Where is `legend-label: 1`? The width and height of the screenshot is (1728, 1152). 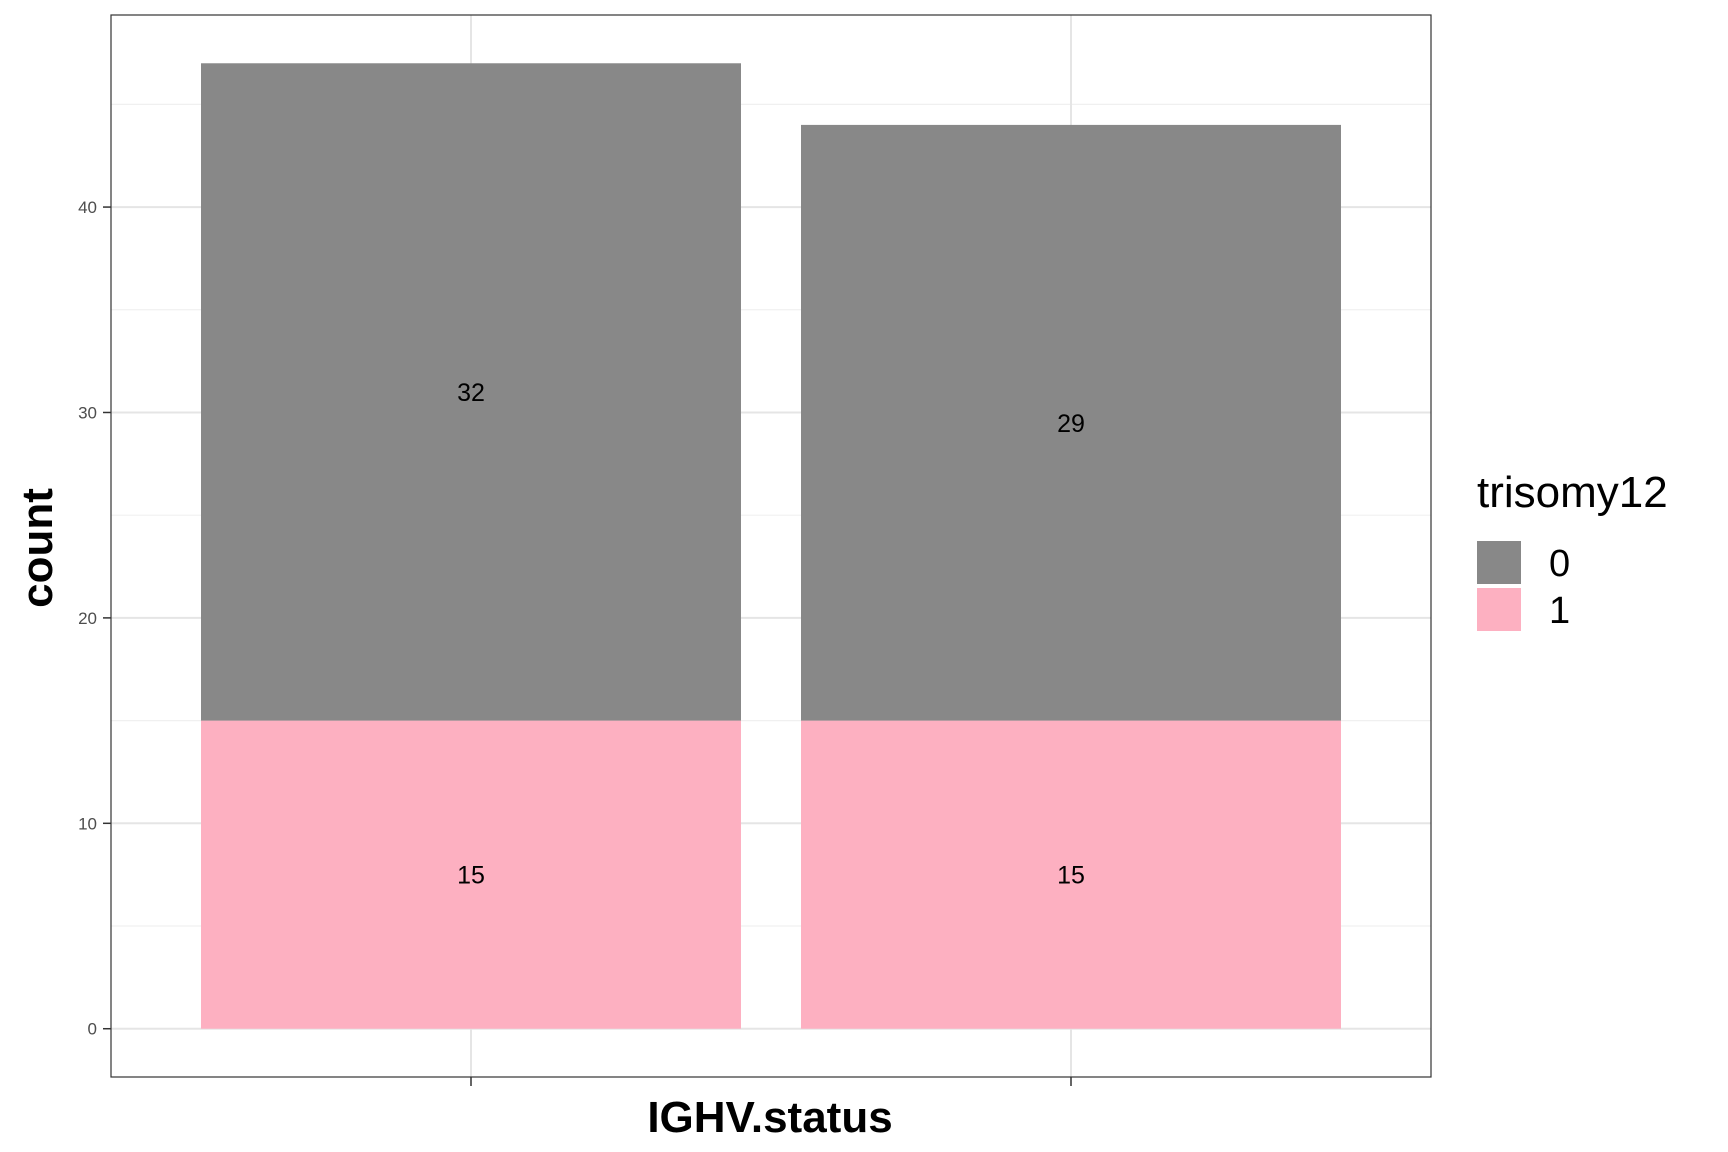
legend-label: 1 is located at coordinates (1559, 611).